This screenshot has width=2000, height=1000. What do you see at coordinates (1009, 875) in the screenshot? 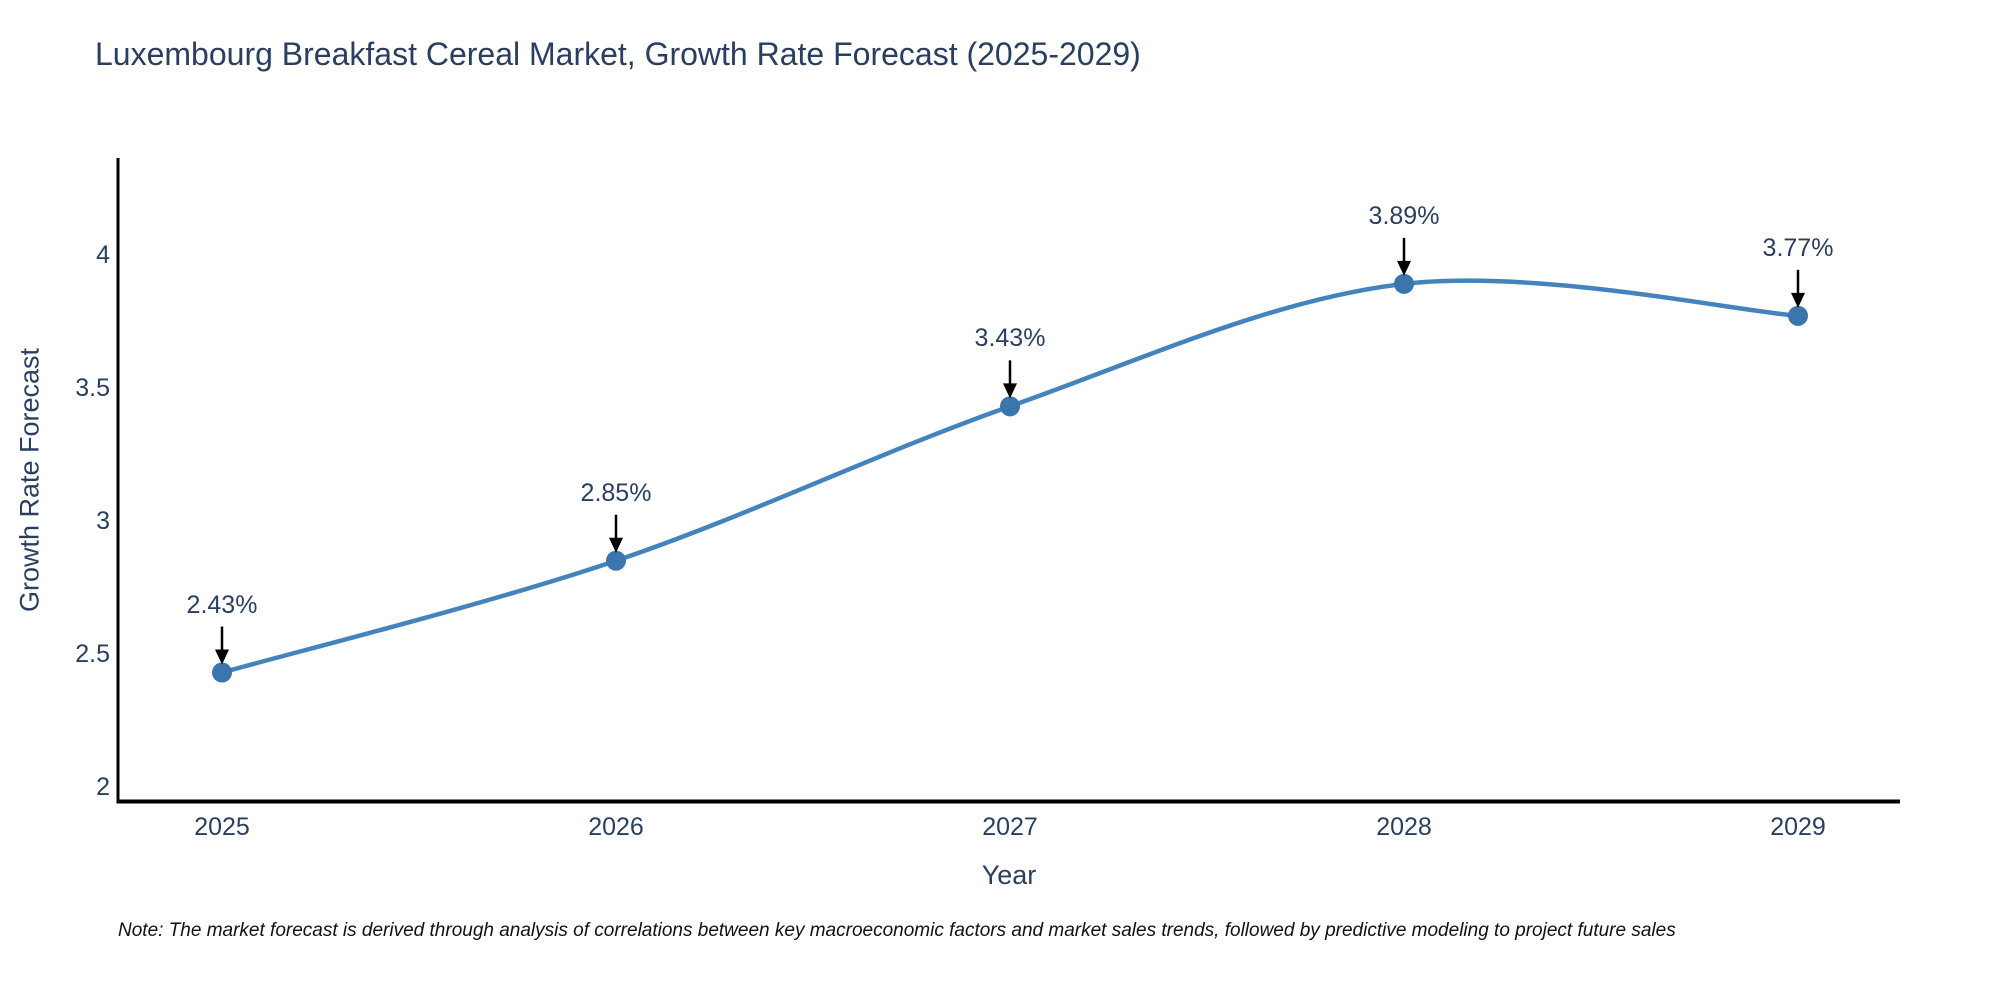
I see `x-axis-title: Year` at bounding box center [1009, 875].